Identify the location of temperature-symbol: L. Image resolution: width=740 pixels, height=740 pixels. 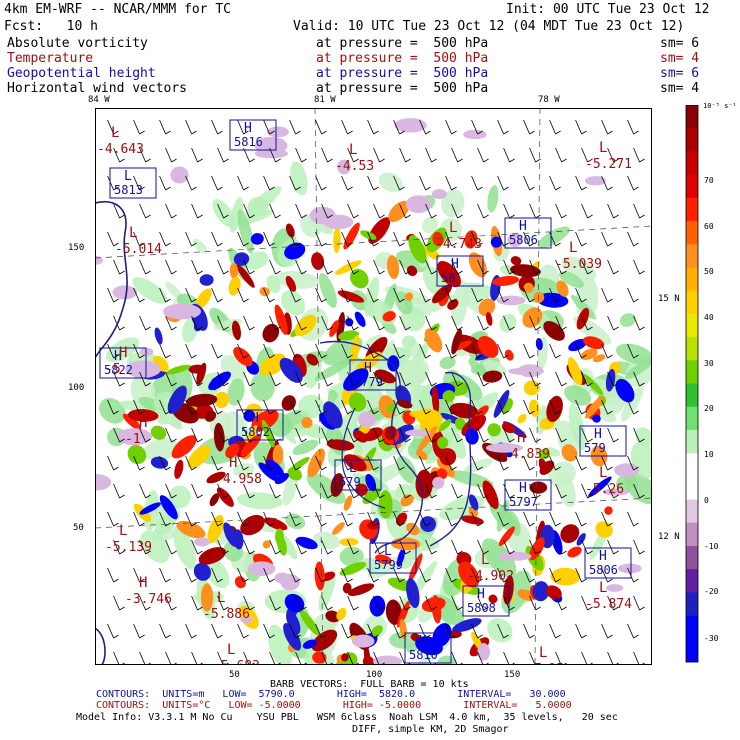
(573, 248).